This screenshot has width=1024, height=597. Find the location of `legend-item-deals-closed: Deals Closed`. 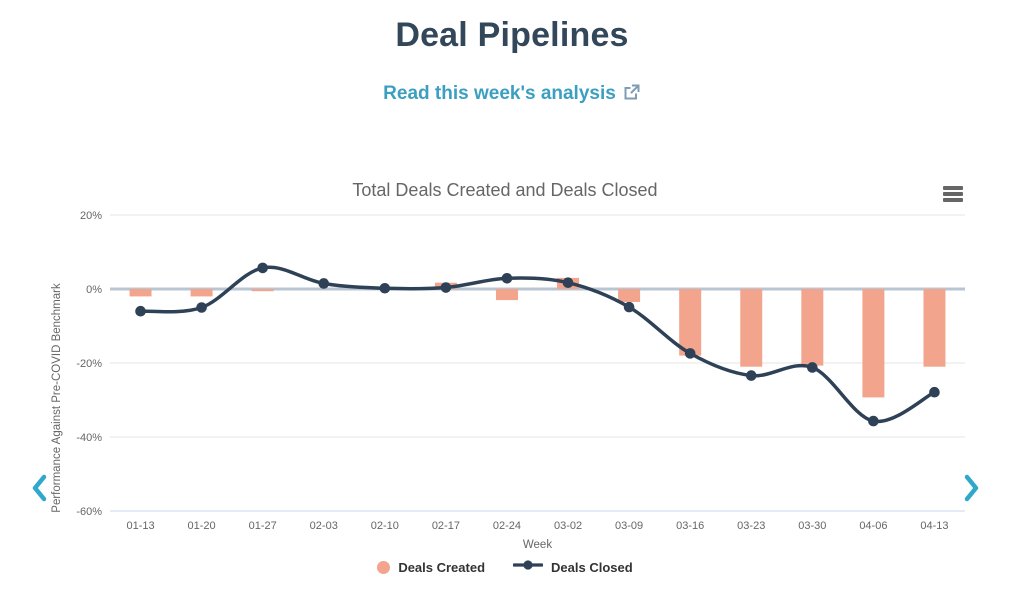

legend-item-deals-closed: Deals Closed is located at coordinates (572, 567).